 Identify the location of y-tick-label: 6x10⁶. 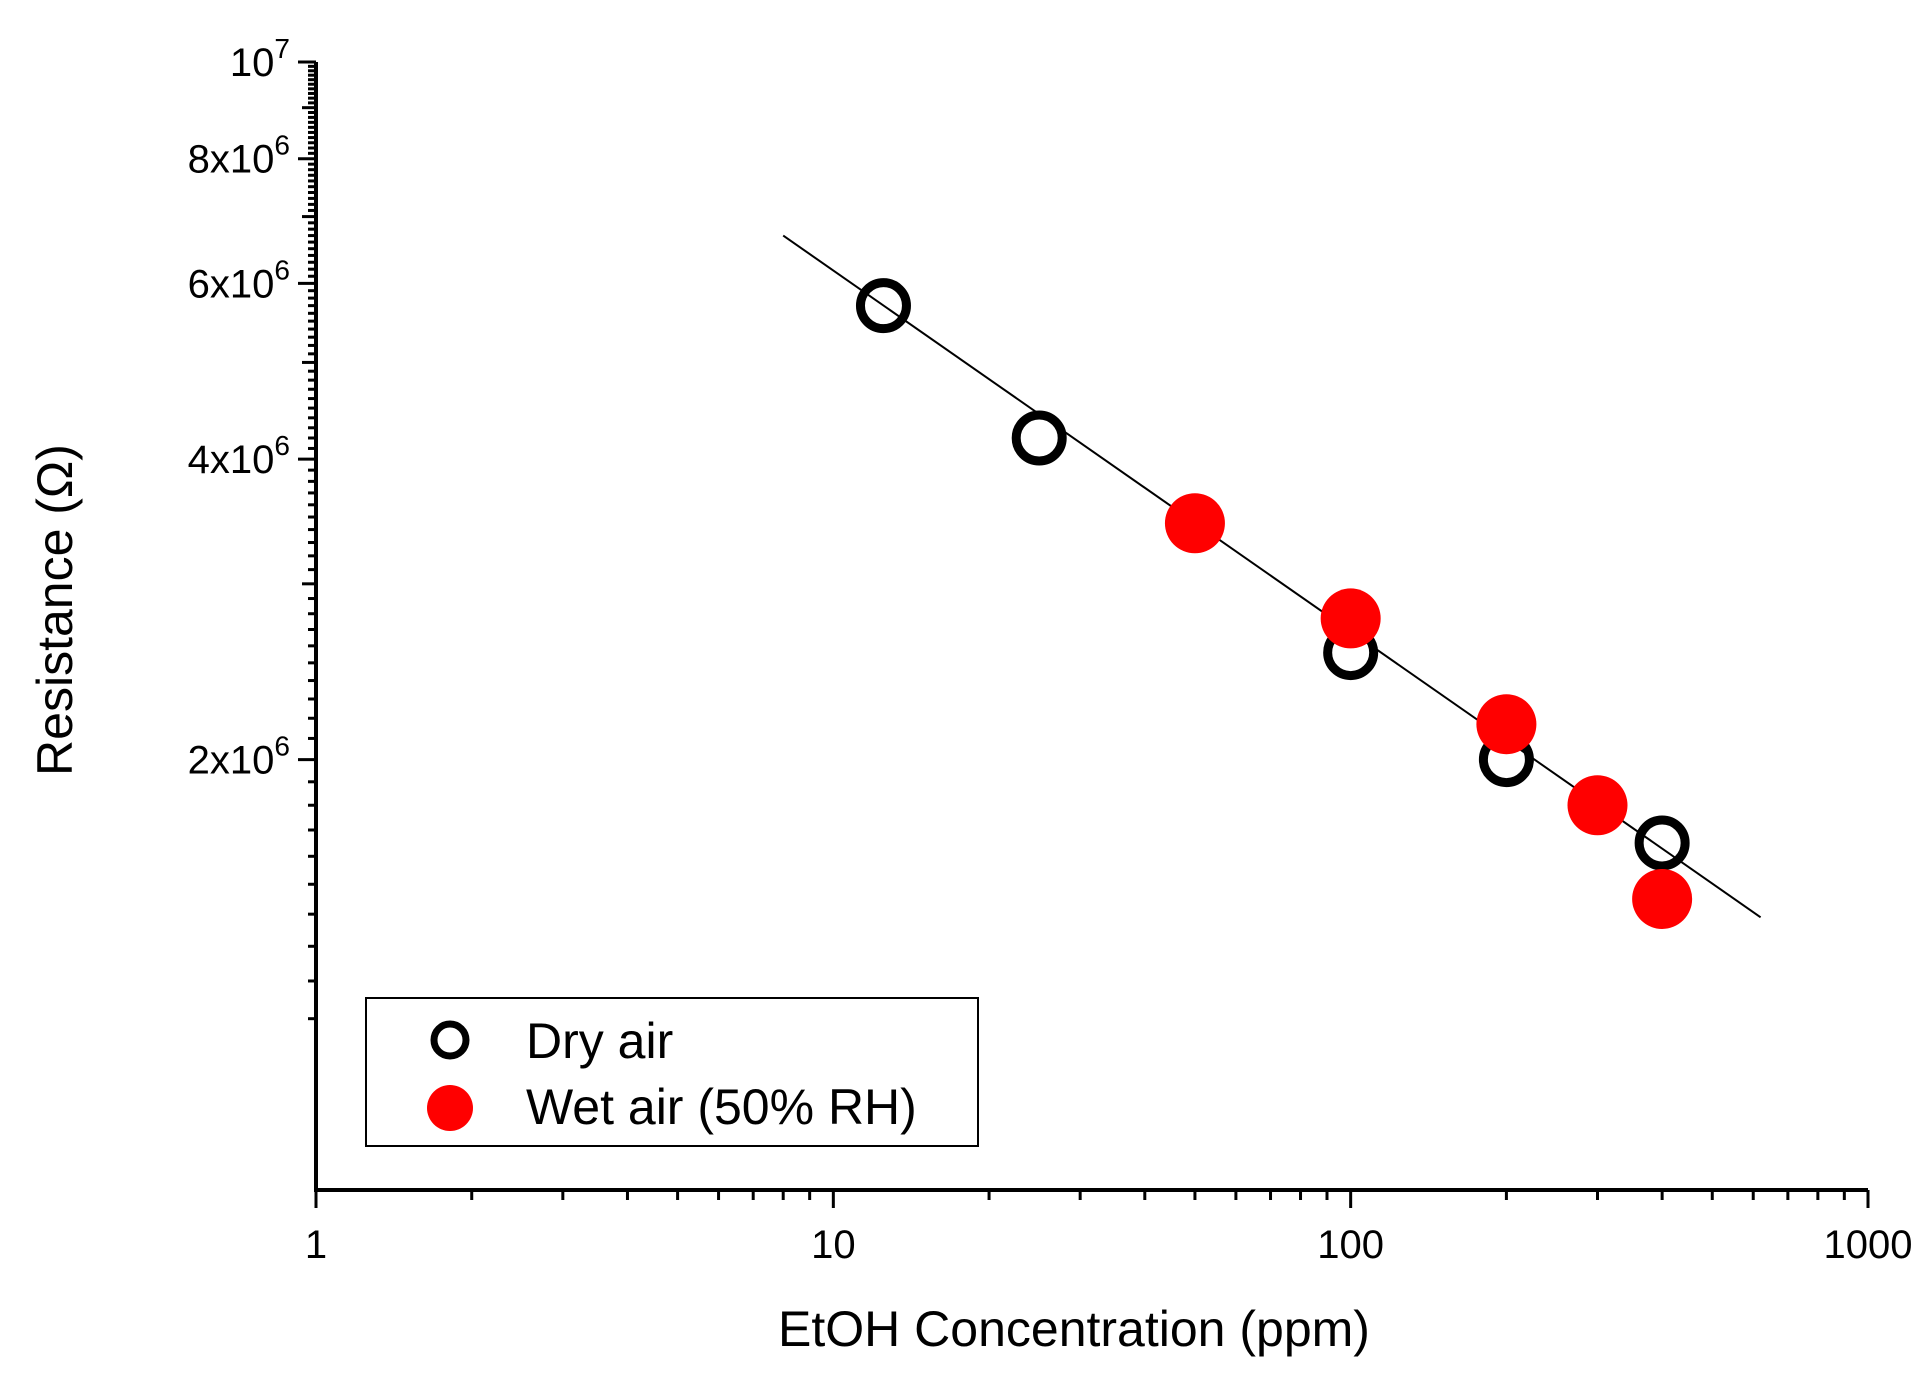
(239, 280).